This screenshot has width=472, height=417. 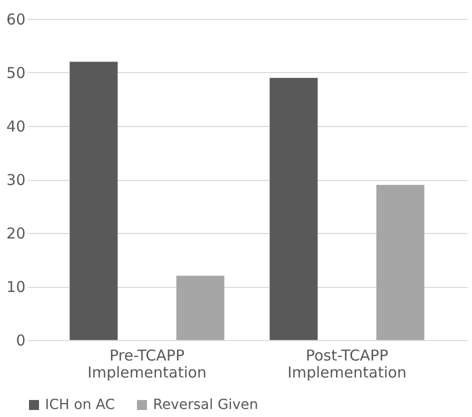 What do you see at coordinates (16, 233) in the screenshot?
I see `y-tick-label: 20` at bounding box center [16, 233].